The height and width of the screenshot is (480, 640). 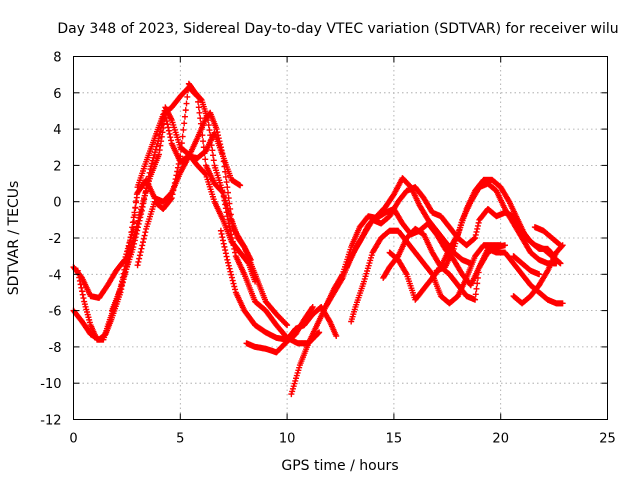 I want to click on y-tick-label: -12, so click(x=50, y=421).